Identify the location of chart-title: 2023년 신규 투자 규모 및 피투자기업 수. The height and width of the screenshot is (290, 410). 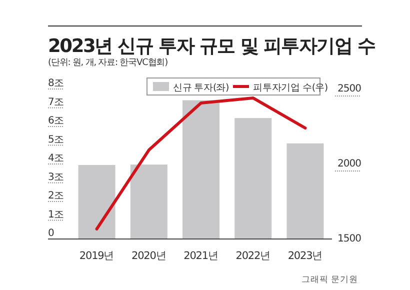
(212, 46).